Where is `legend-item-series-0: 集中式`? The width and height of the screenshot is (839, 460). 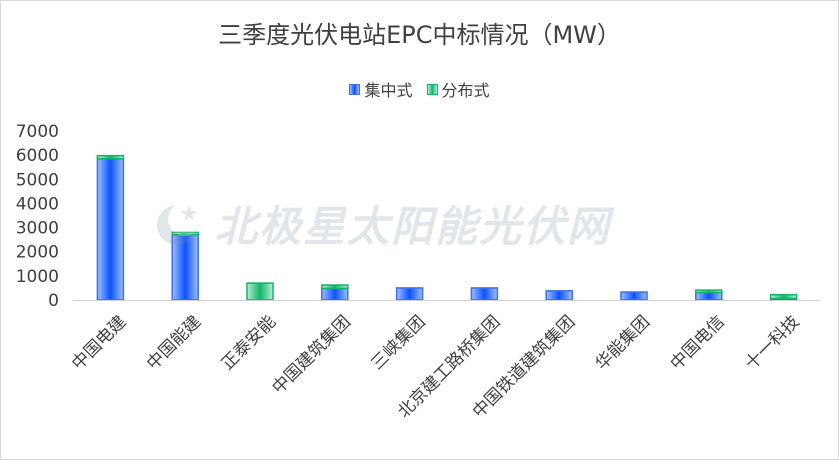
legend-item-series-0: 集中式 is located at coordinates (381, 89).